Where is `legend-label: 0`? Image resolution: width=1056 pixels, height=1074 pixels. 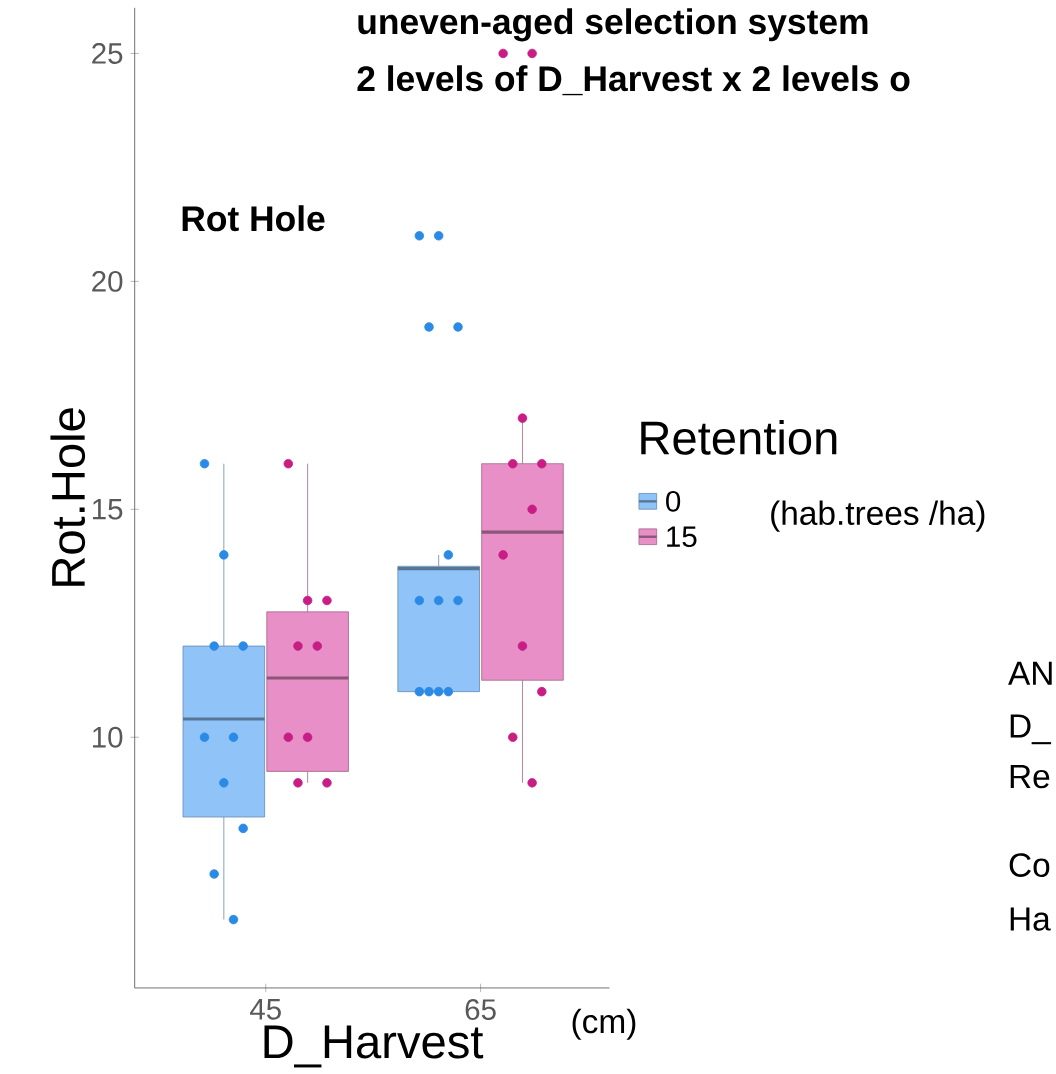 legend-label: 0 is located at coordinates (673, 501).